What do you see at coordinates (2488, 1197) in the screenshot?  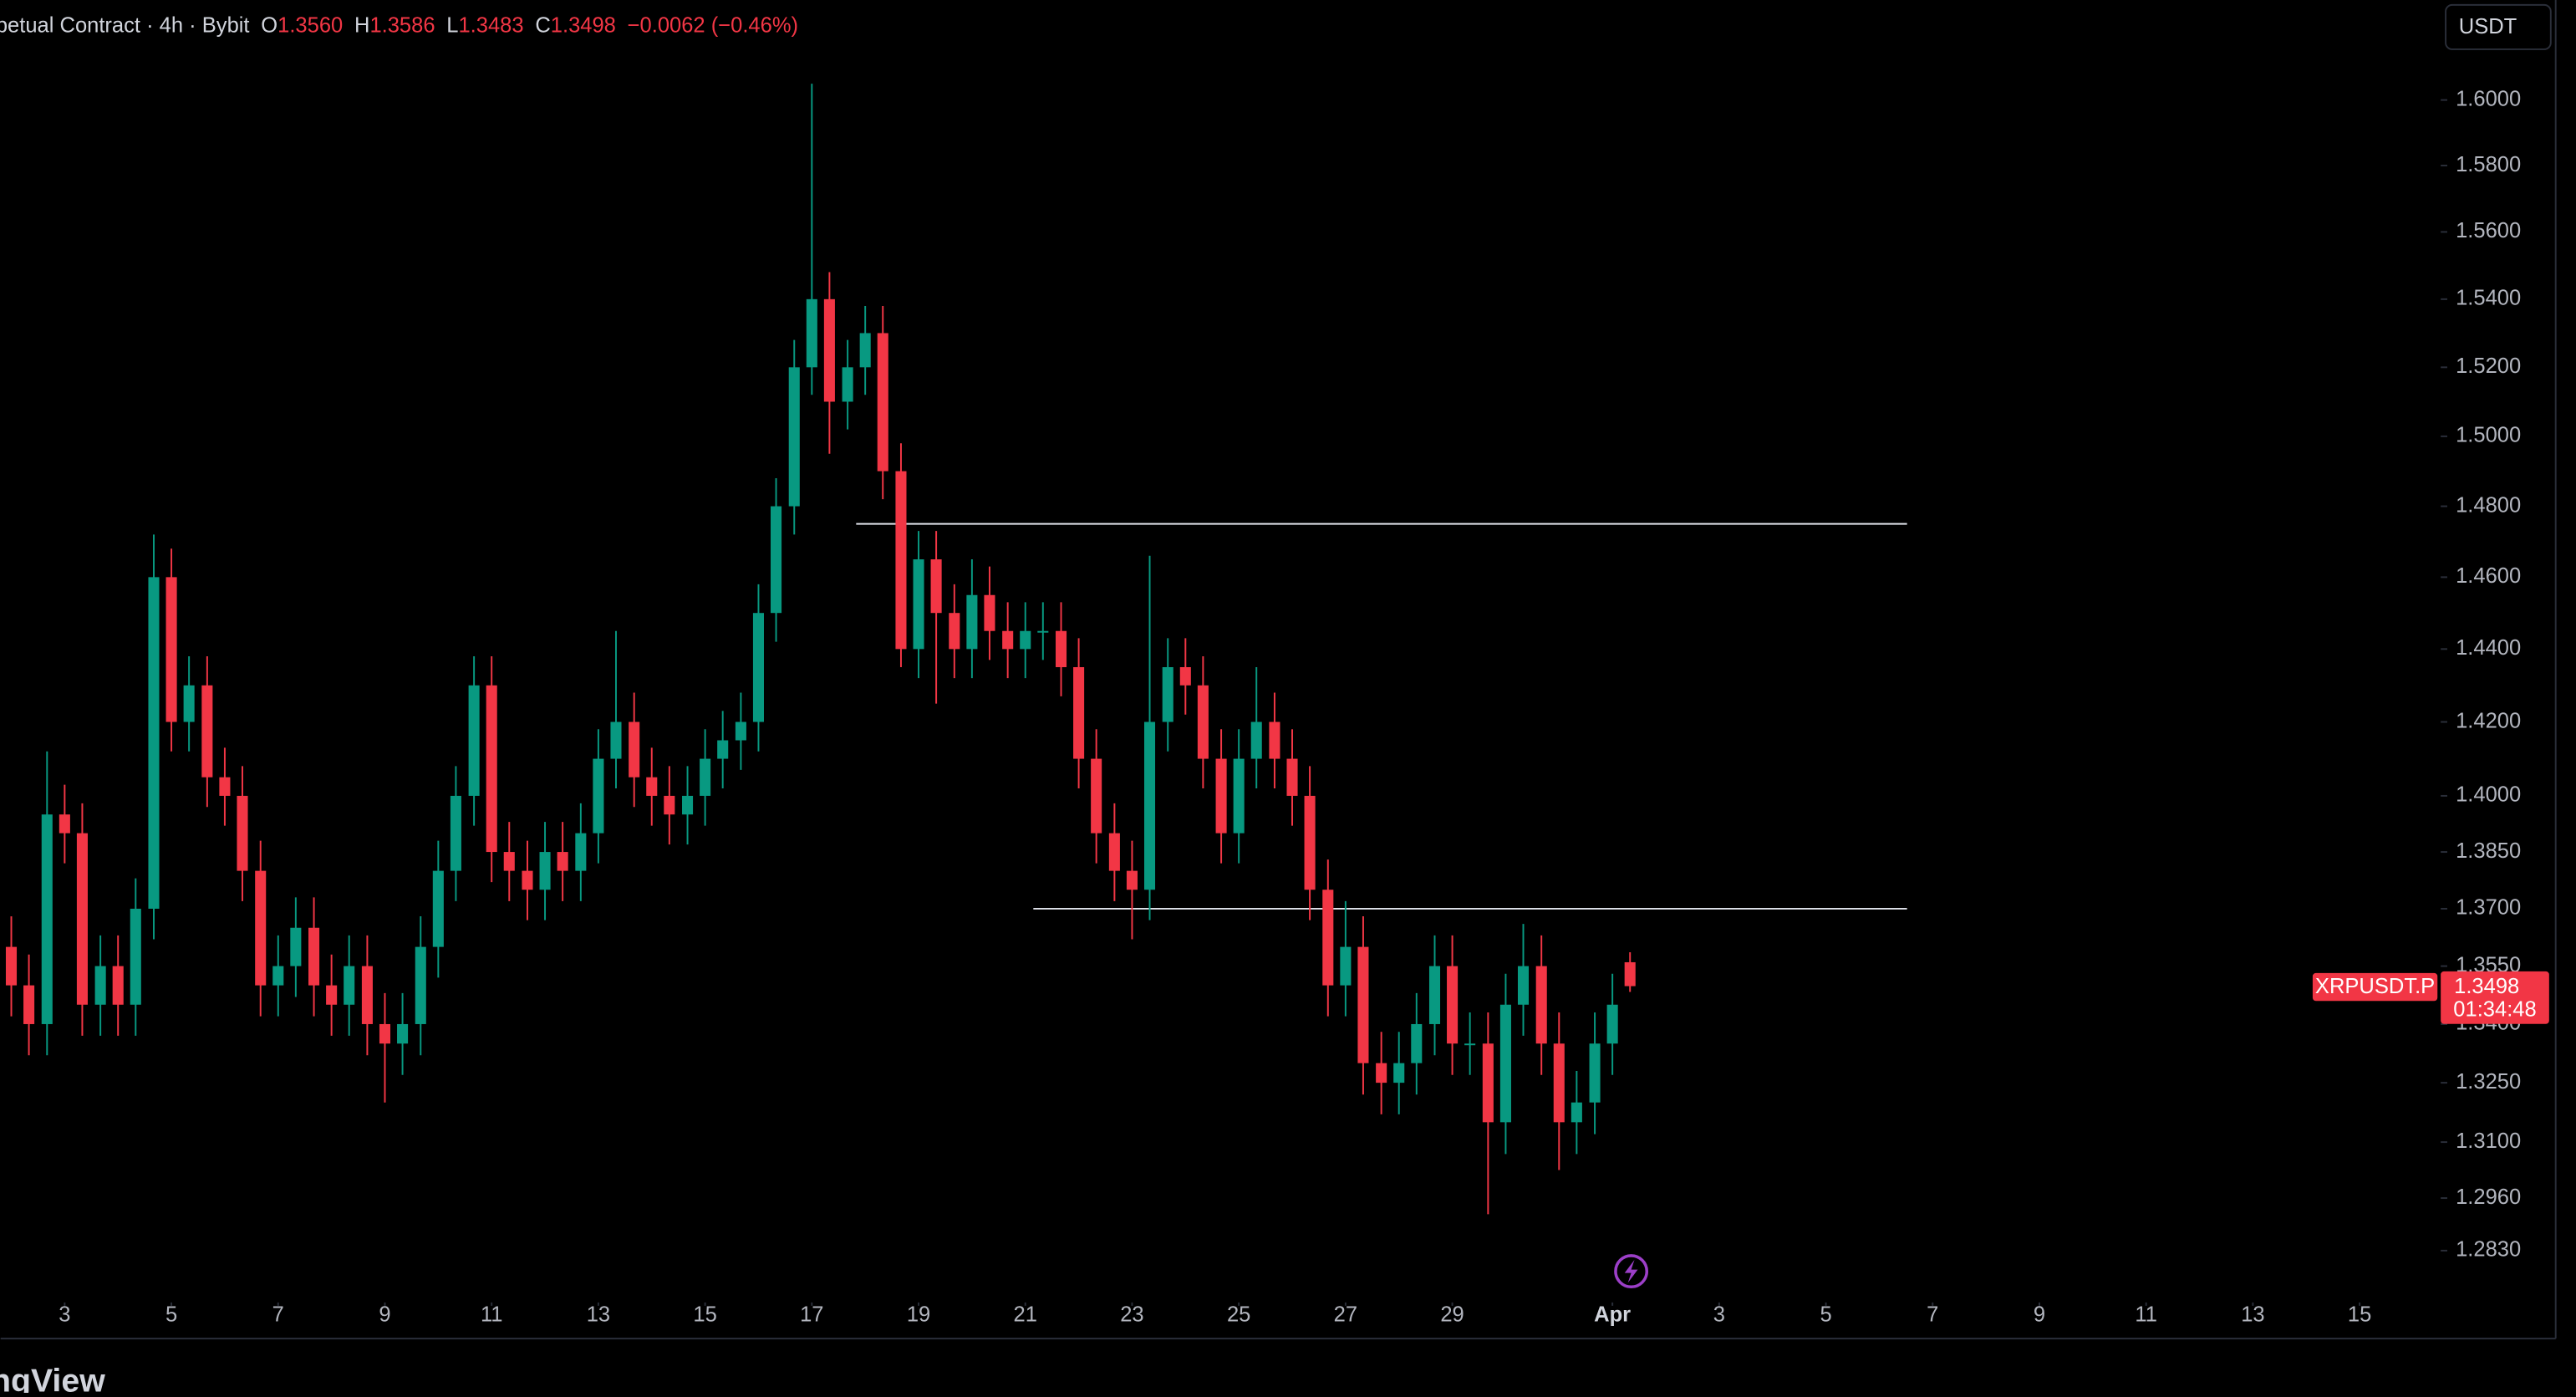 I see `y-tick-label: 1.2960` at bounding box center [2488, 1197].